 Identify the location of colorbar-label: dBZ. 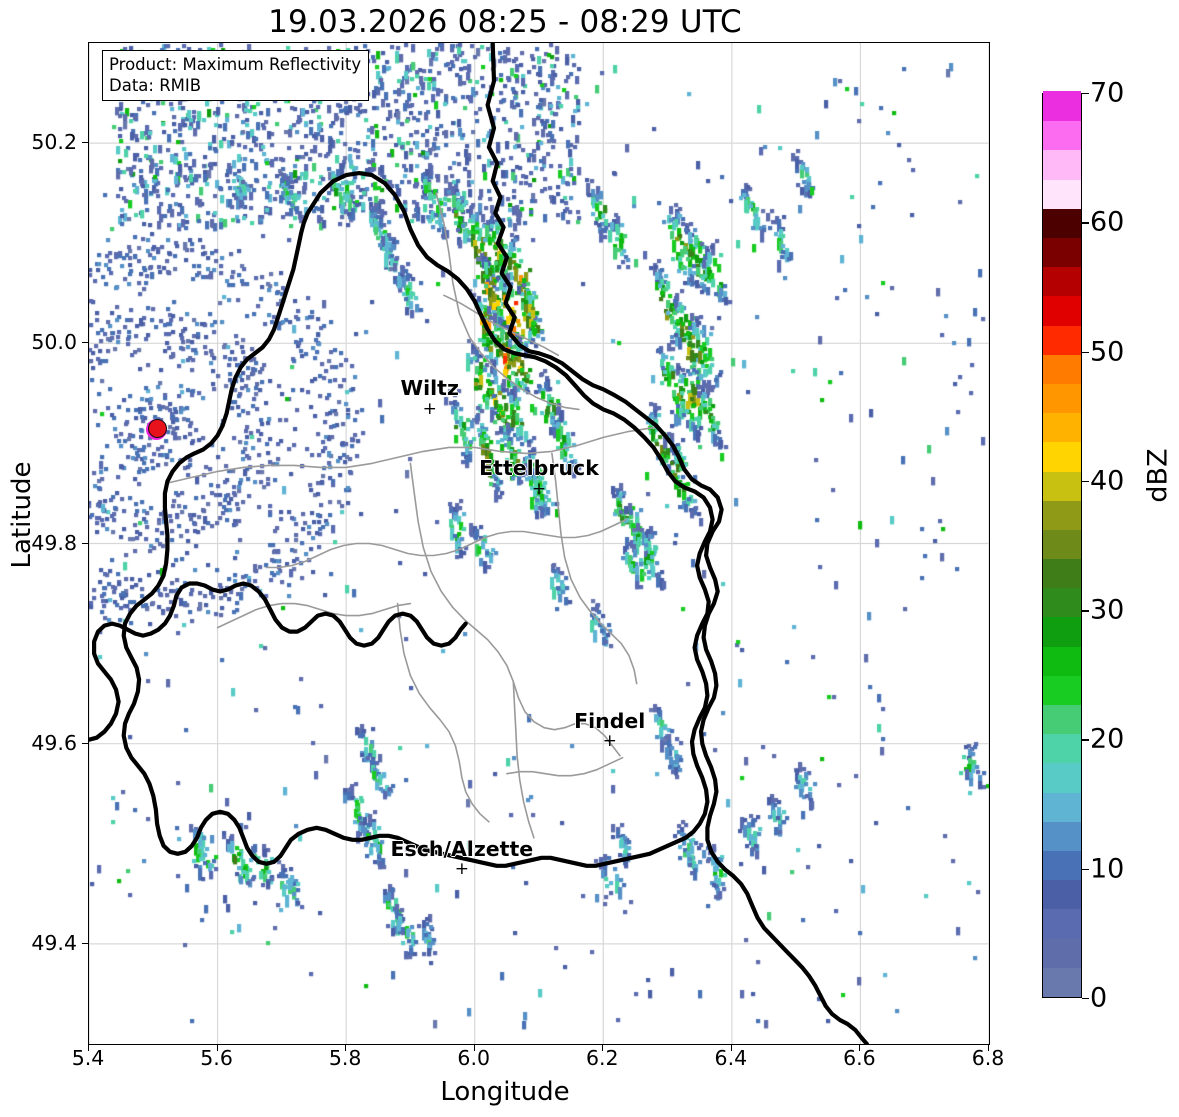
(1158, 475).